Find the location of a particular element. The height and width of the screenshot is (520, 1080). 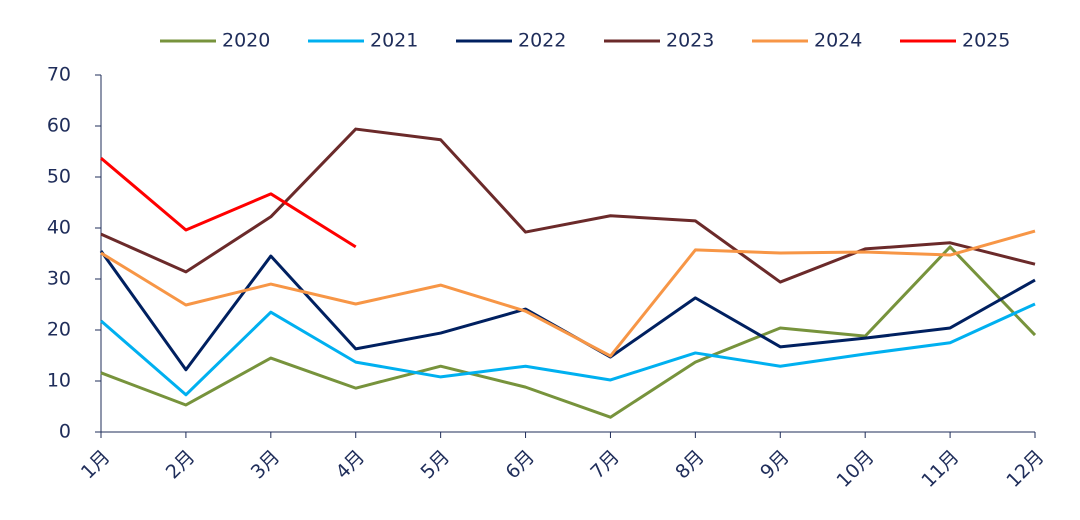

x-tick-label: 6月 is located at coordinates (520, 465).